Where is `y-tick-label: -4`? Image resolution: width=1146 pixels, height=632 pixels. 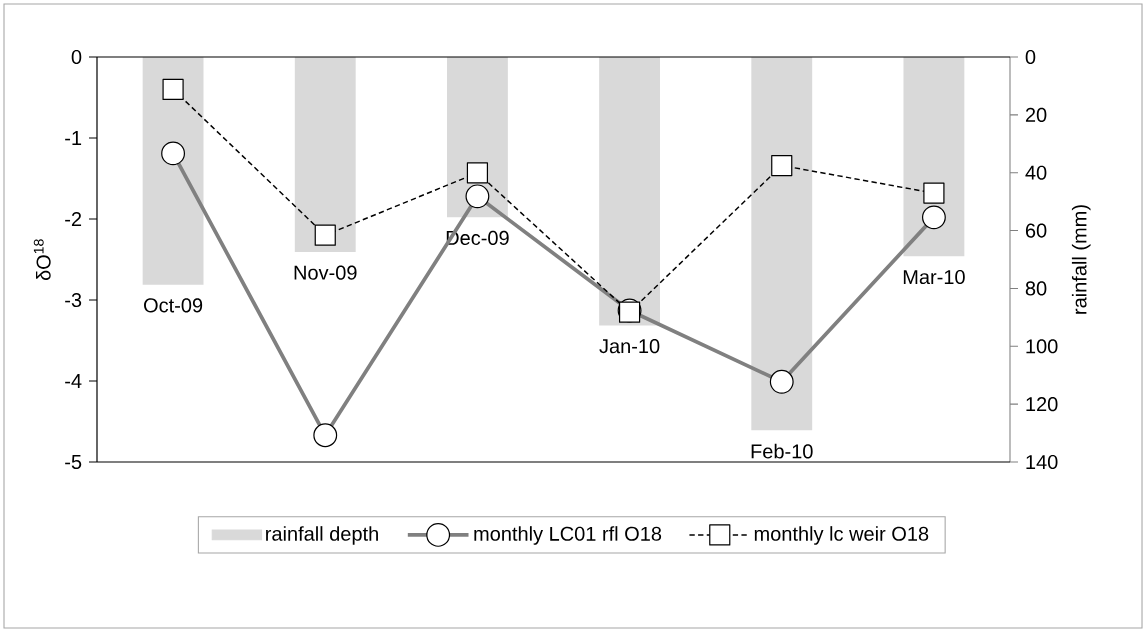 y-tick-label: -4 is located at coordinates (73, 381).